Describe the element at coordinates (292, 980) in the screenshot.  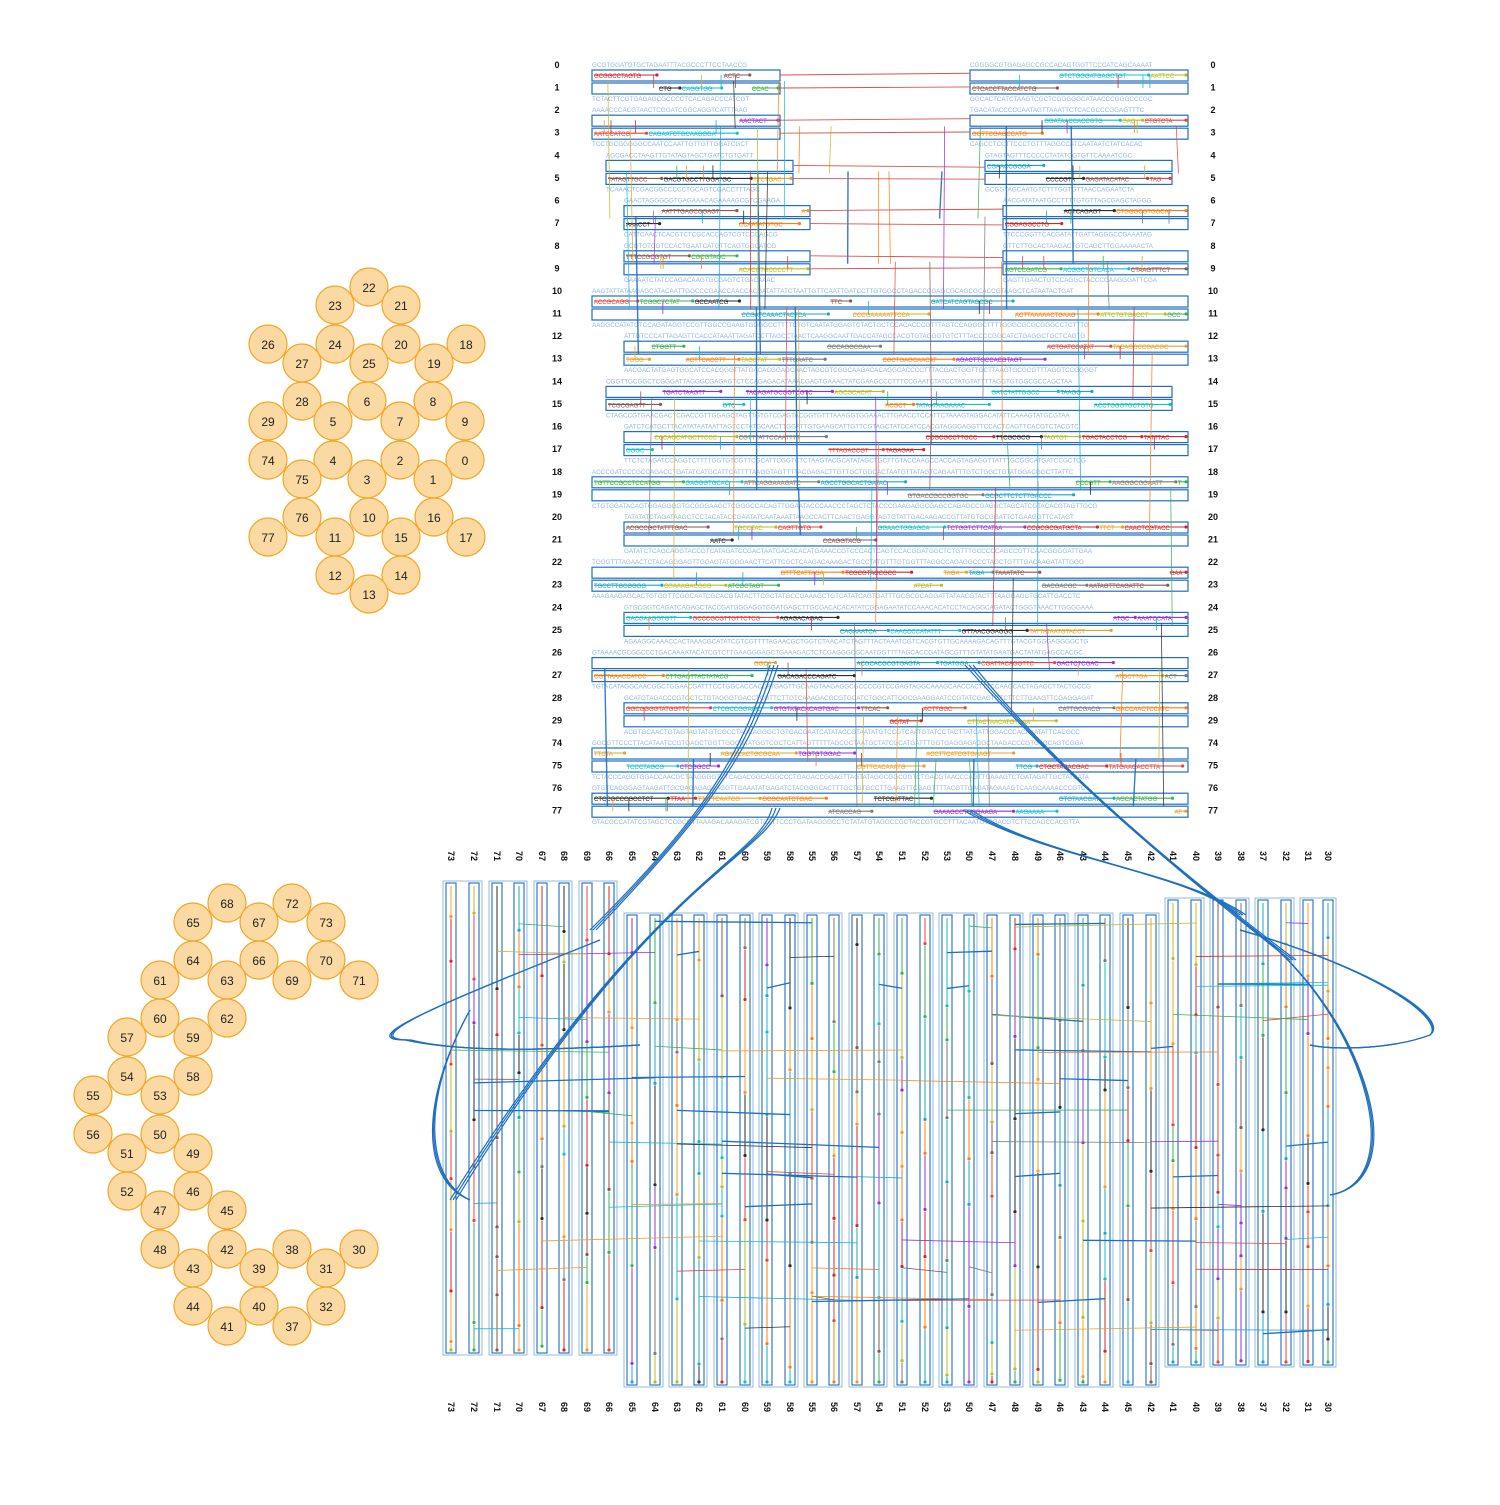
I see `bottom-lattice-helix-69: 69` at that location.